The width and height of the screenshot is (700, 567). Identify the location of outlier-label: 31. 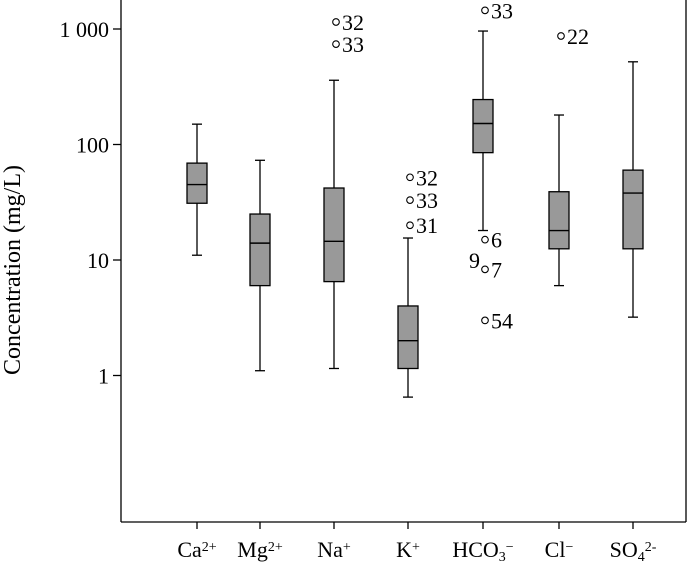
(427, 225).